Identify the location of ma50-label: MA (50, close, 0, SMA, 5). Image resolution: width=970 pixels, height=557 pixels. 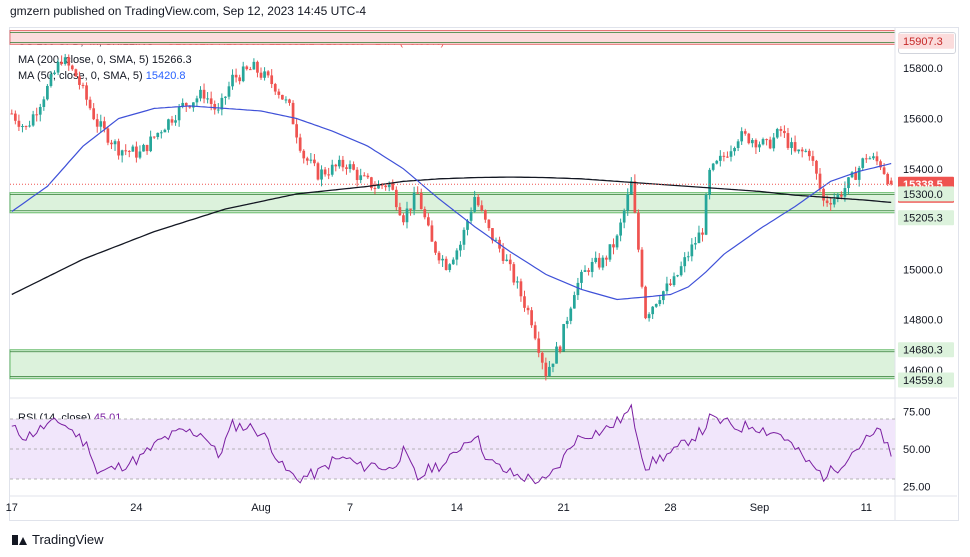
(80, 76).